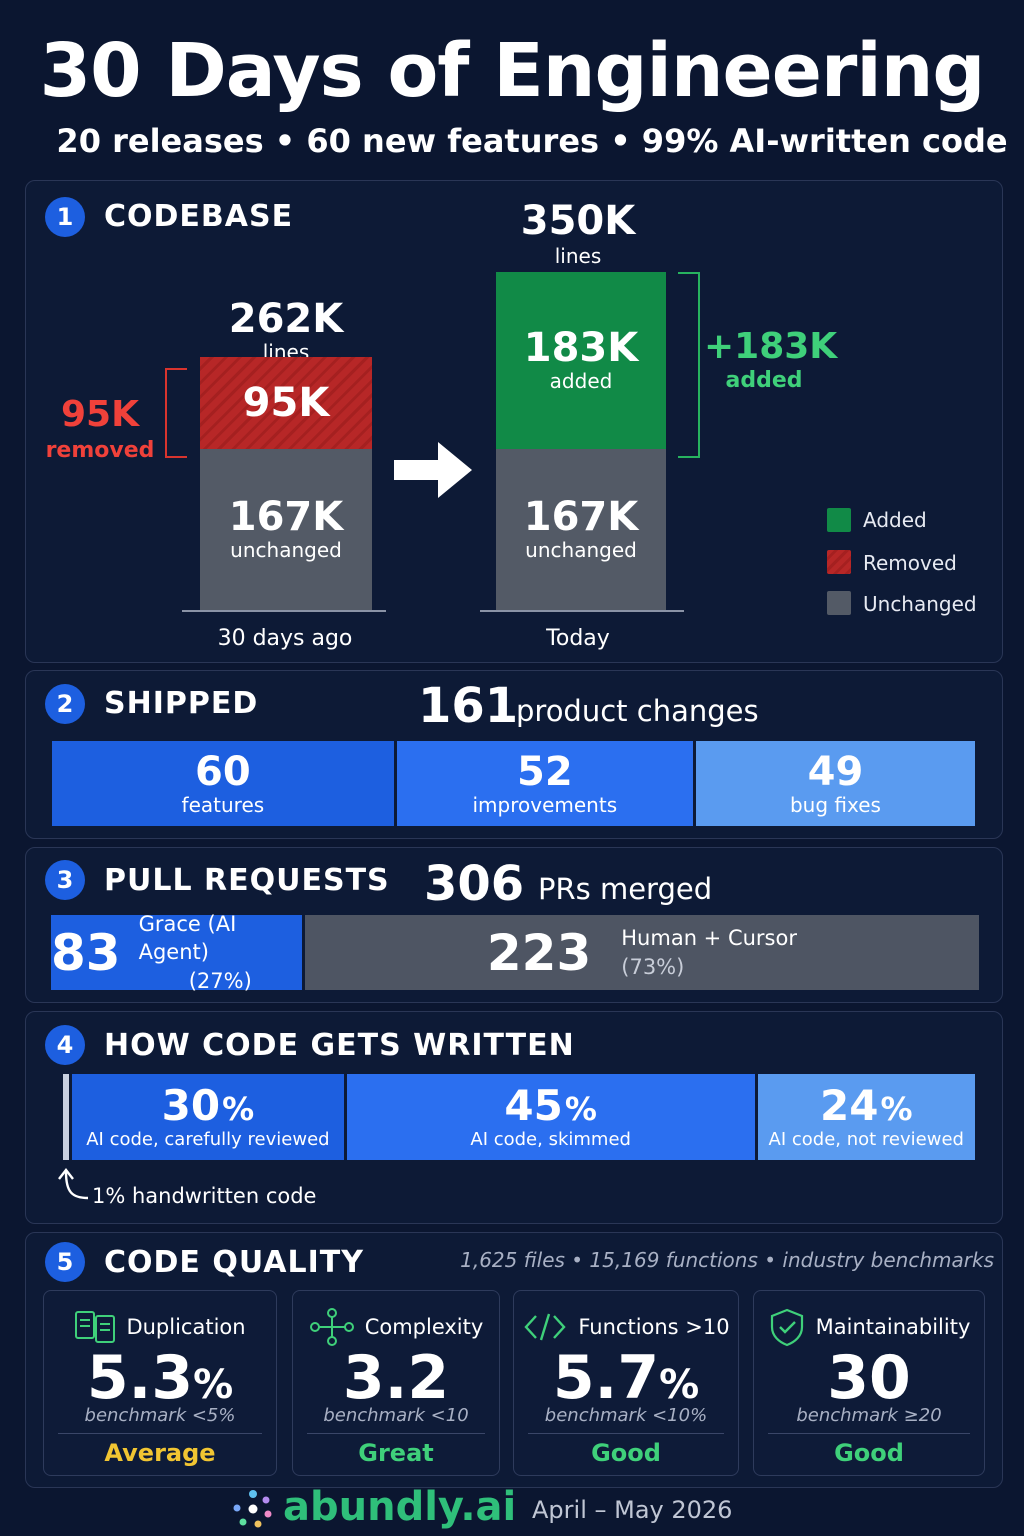 Image resolution: width=1024 pixels, height=1536 pixels. I want to click on after-added-value: 183K, so click(581, 348).